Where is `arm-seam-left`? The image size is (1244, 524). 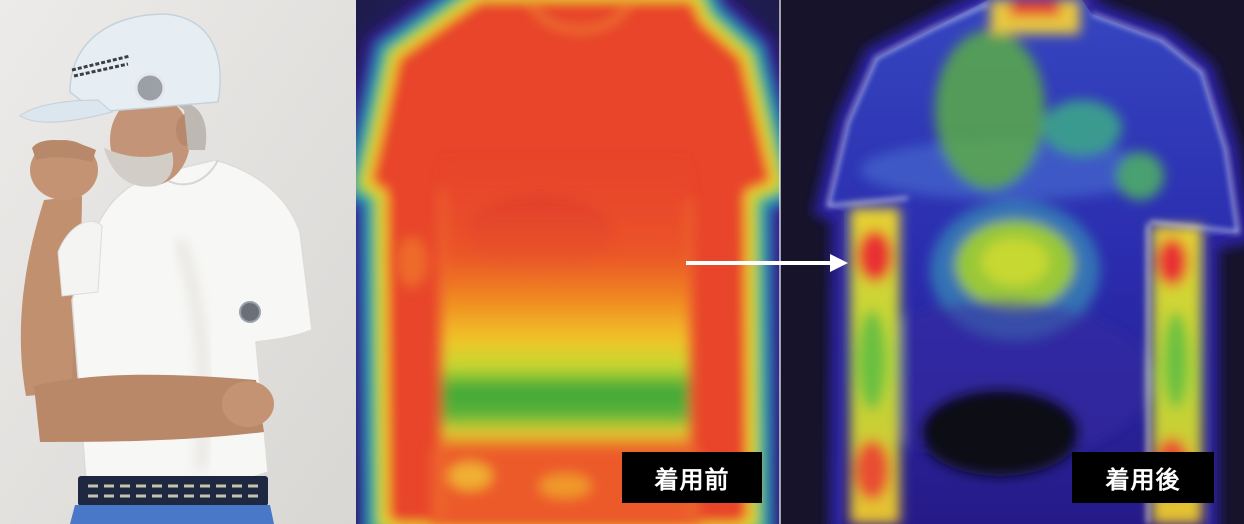
arm-seam-left is located at coordinates (441, 355).